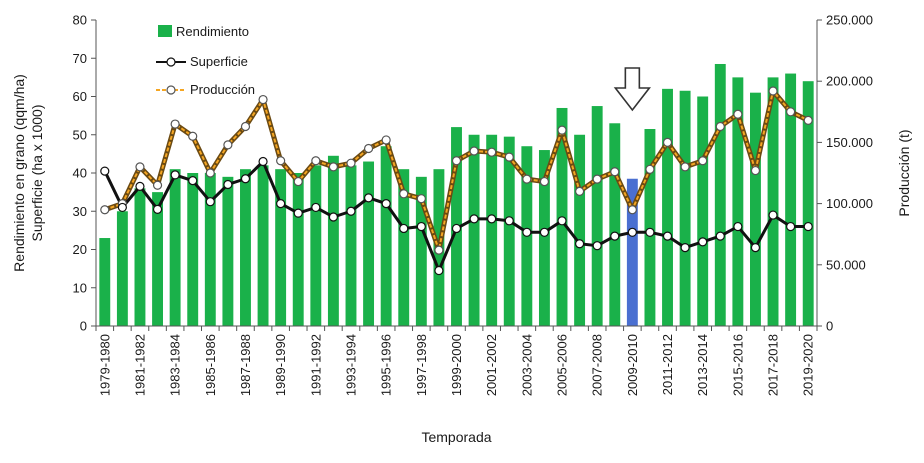 The image size is (924, 463). I want to click on x-axis-title: Temporada, so click(456, 437).